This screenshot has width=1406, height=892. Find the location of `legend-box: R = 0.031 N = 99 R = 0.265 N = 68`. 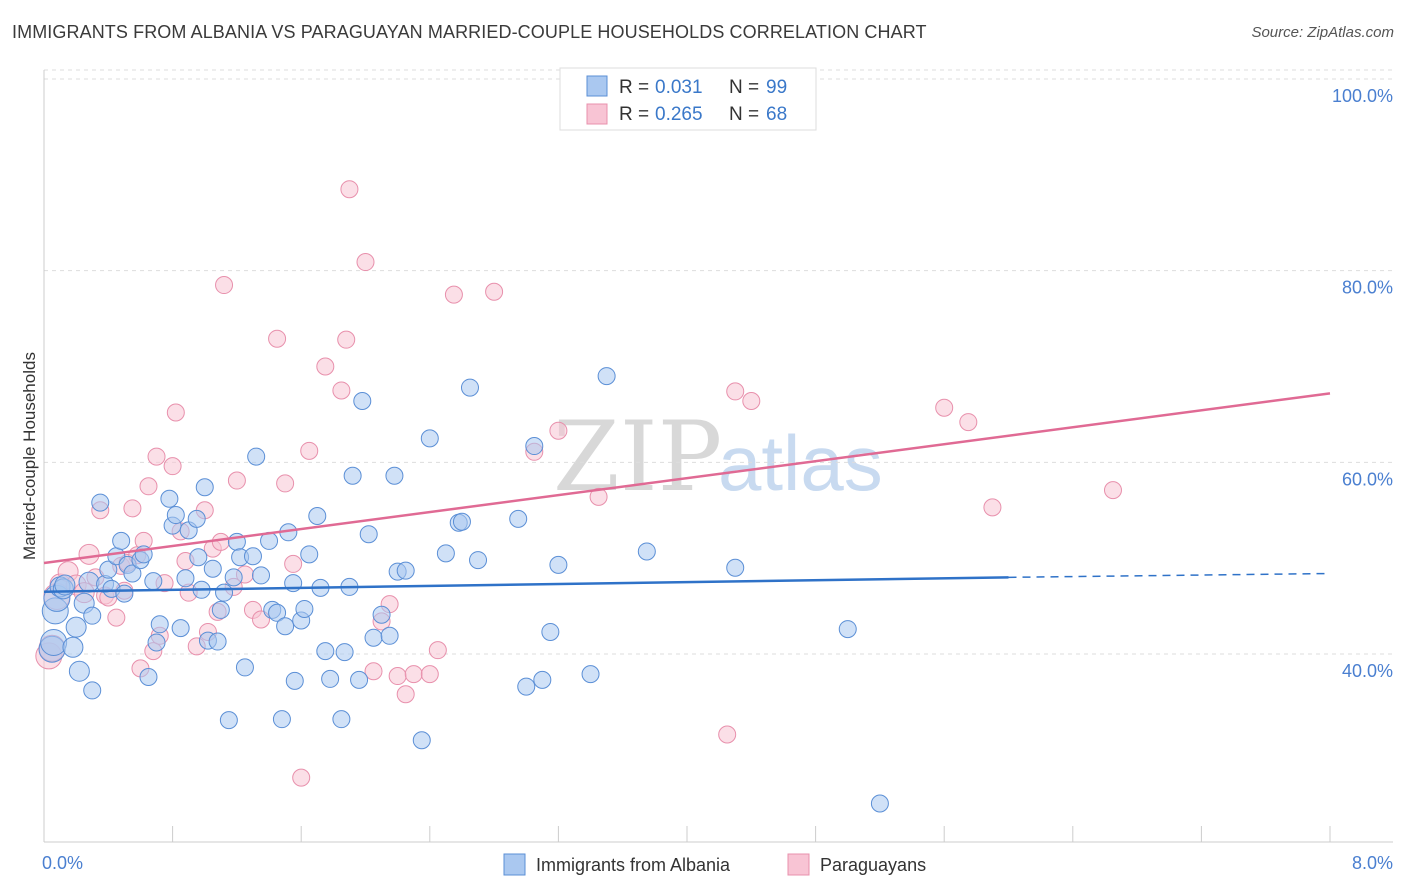

legend-box: R = 0.031 N = 99 R = 0.265 N = 68 is located at coordinates (688, 99).